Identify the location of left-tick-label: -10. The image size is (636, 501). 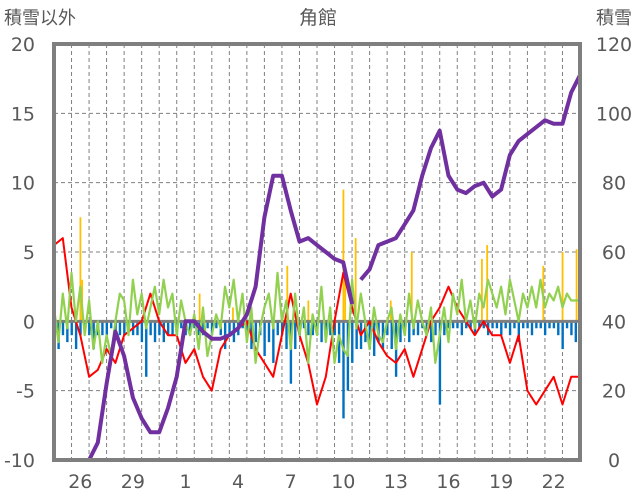
(19, 461).